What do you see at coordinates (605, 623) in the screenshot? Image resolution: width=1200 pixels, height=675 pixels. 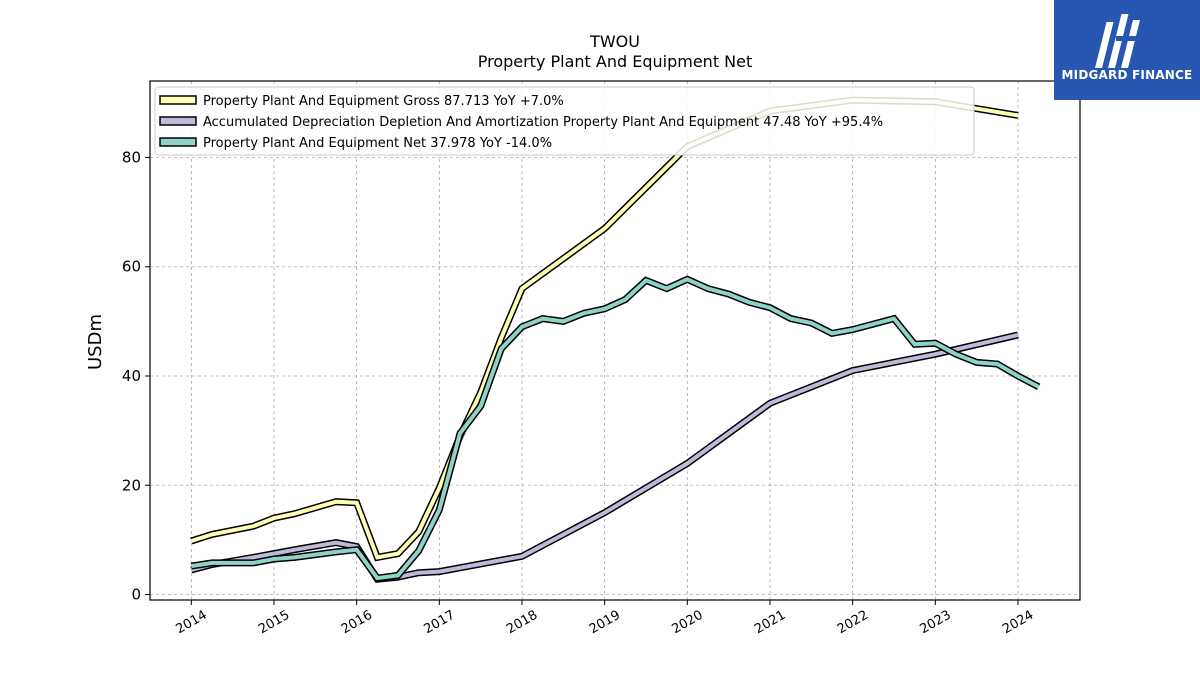 I see `x-tick-label: 2019` at bounding box center [605, 623].